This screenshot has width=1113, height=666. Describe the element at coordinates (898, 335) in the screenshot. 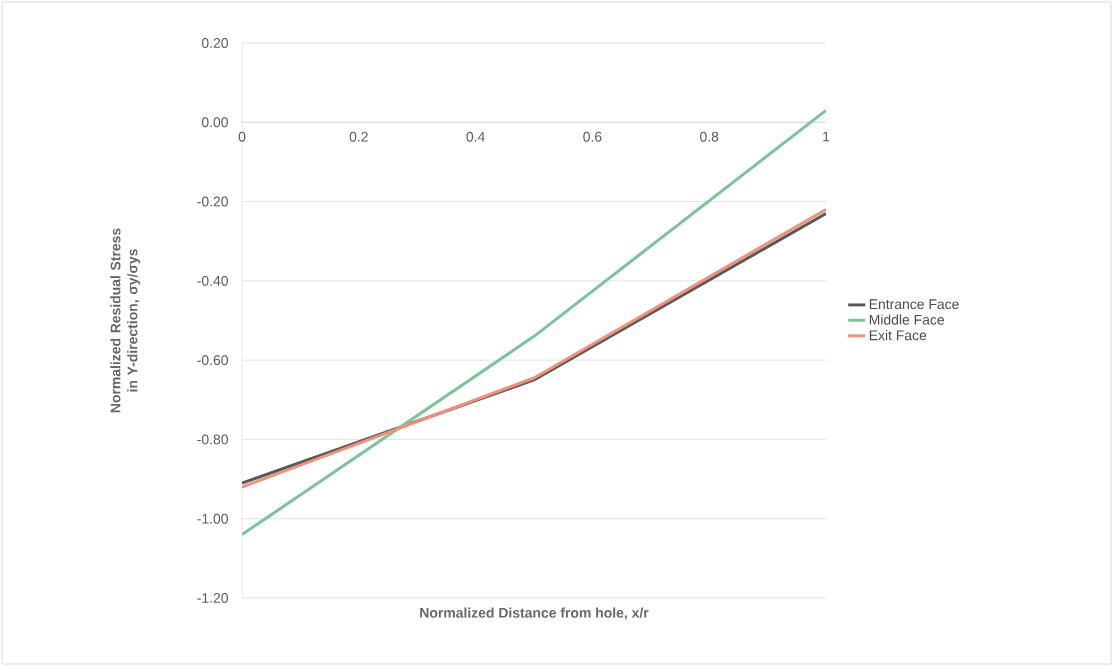

I see `legend-label: Exit Face` at that location.